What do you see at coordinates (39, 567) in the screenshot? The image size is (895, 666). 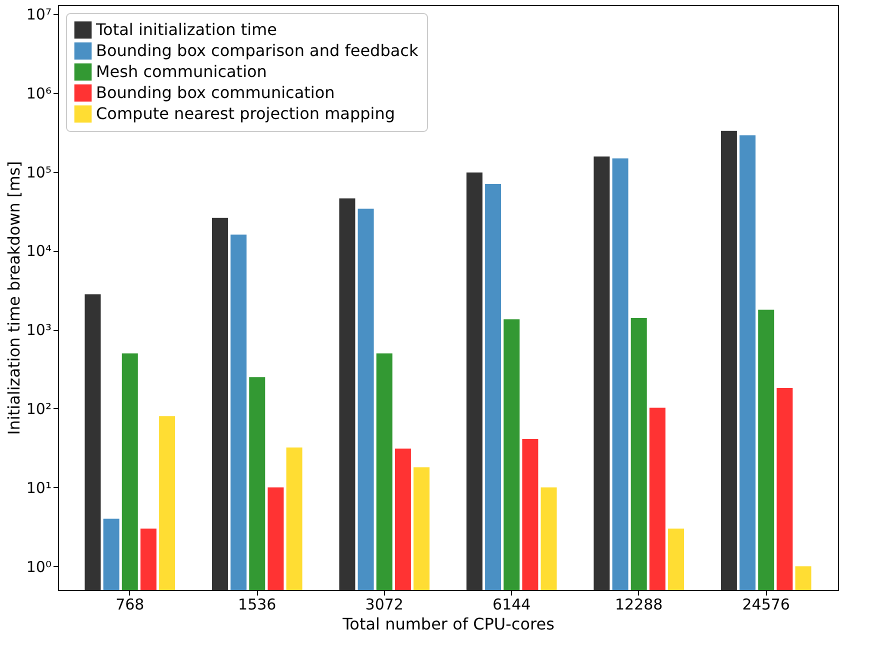 I see `y-tick-label: 10⁰` at bounding box center [39, 567].